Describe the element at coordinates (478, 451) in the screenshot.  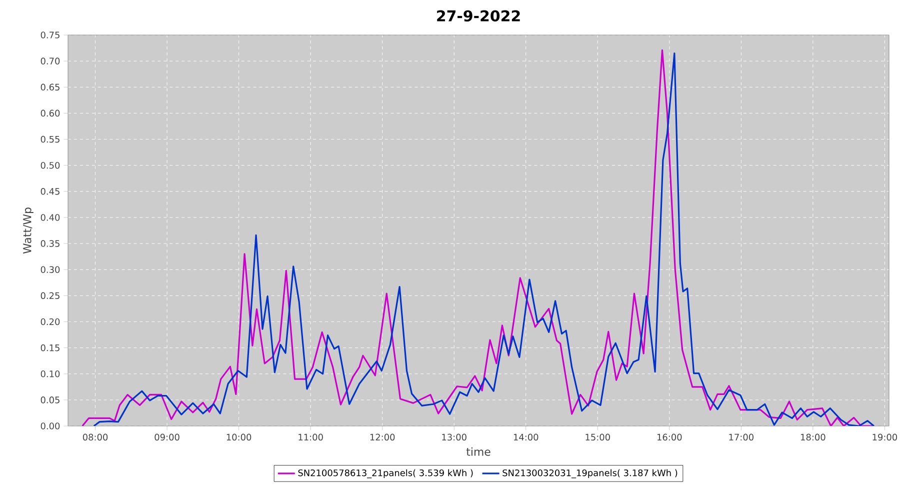
I see `x-axis-title: time` at that location.